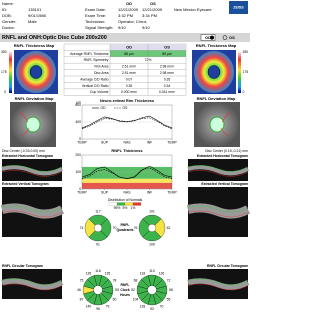 The height and width of the screenshot is (329, 320). What do you see at coordinates (143, 306) in the screenshot?
I see `sector-value: 128` at bounding box center [143, 306].